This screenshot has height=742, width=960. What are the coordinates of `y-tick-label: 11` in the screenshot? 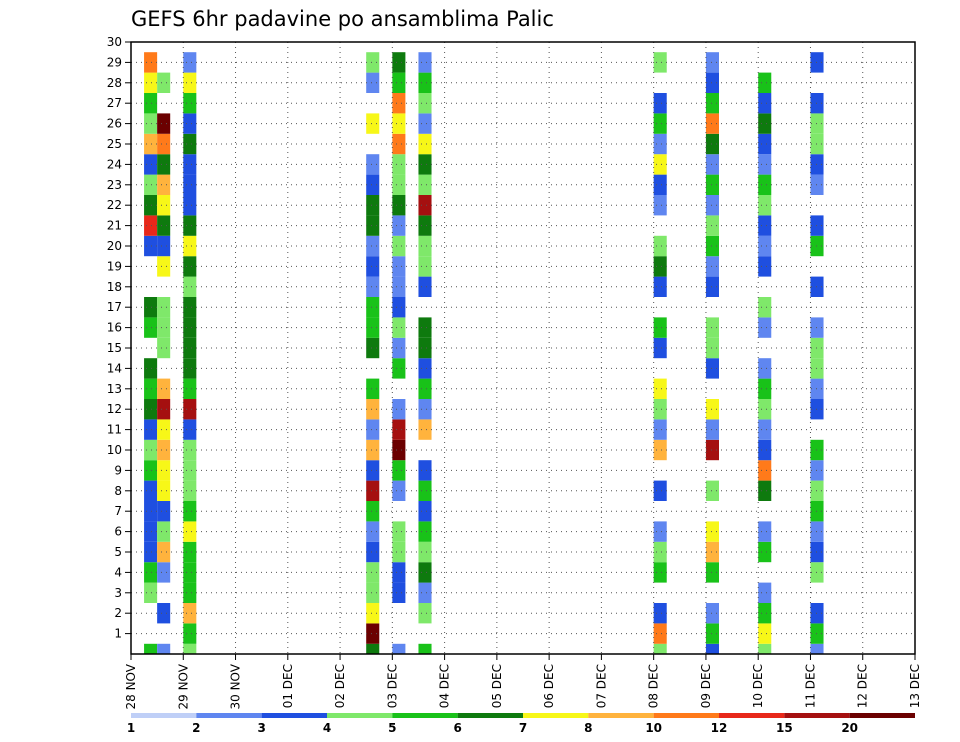 It's located at (114, 430).